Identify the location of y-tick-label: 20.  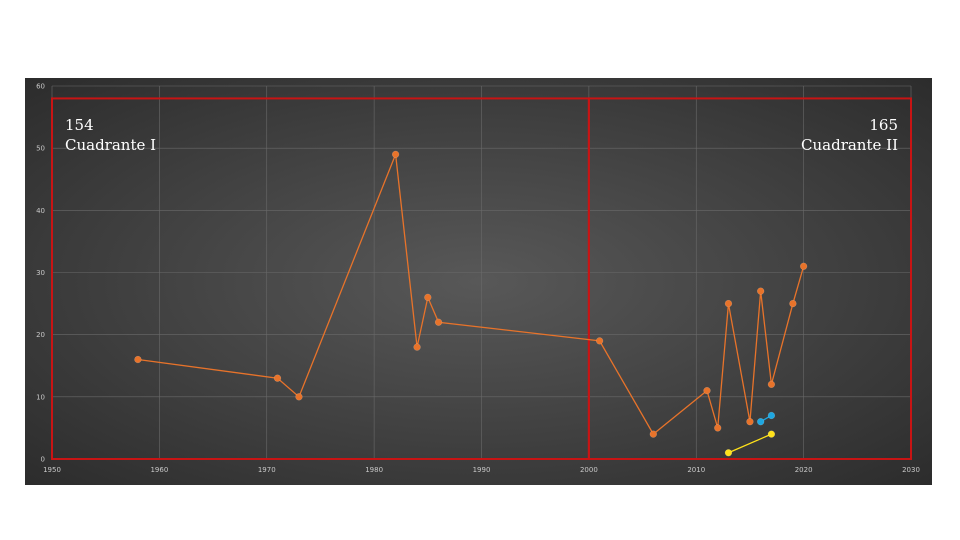
(40, 335).